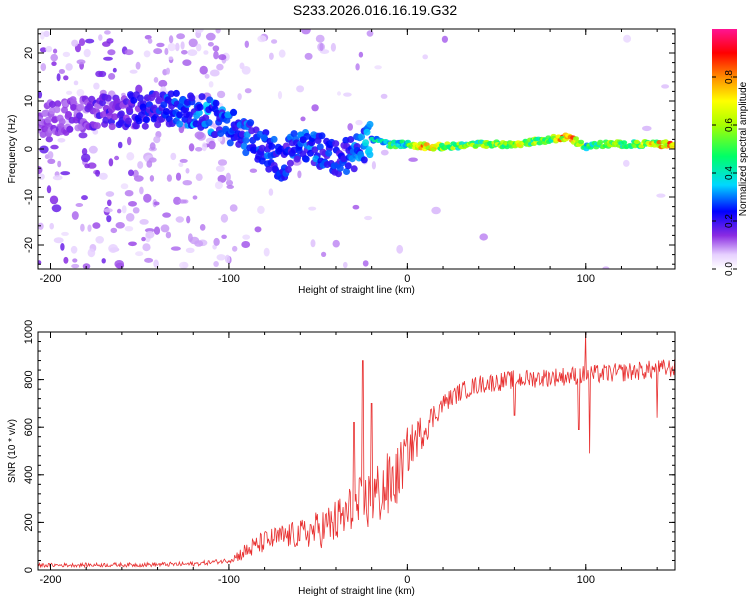 This screenshot has height=600, width=750. I want to click on colorbar-tick-label: 0.2, so click(729, 221).